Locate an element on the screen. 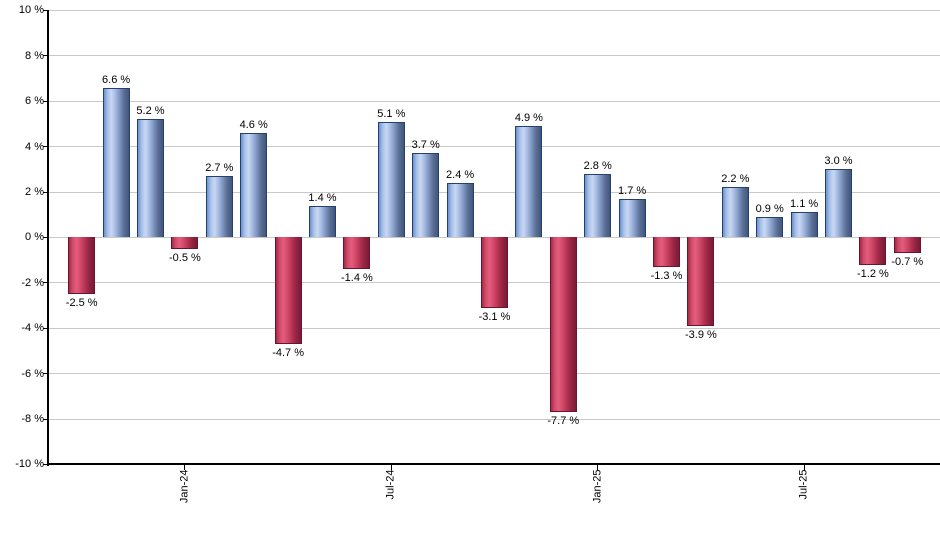 The height and width of the screenshot is (550, 940). bar-value-label: -2.5 % is located at coordinates (81, 303).